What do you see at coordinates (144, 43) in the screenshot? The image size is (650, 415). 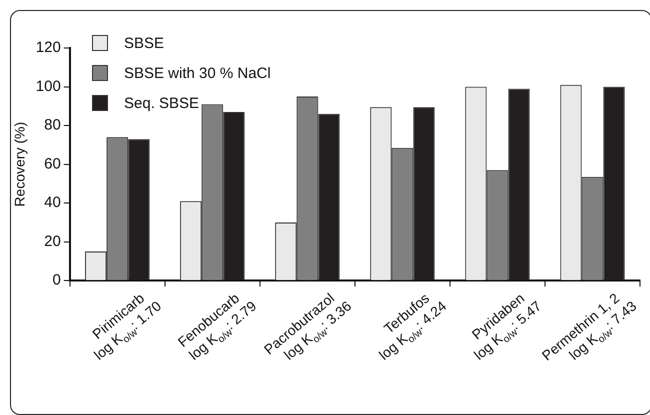 I see `legend-label: SBSE` at bounding box center [144, 43].